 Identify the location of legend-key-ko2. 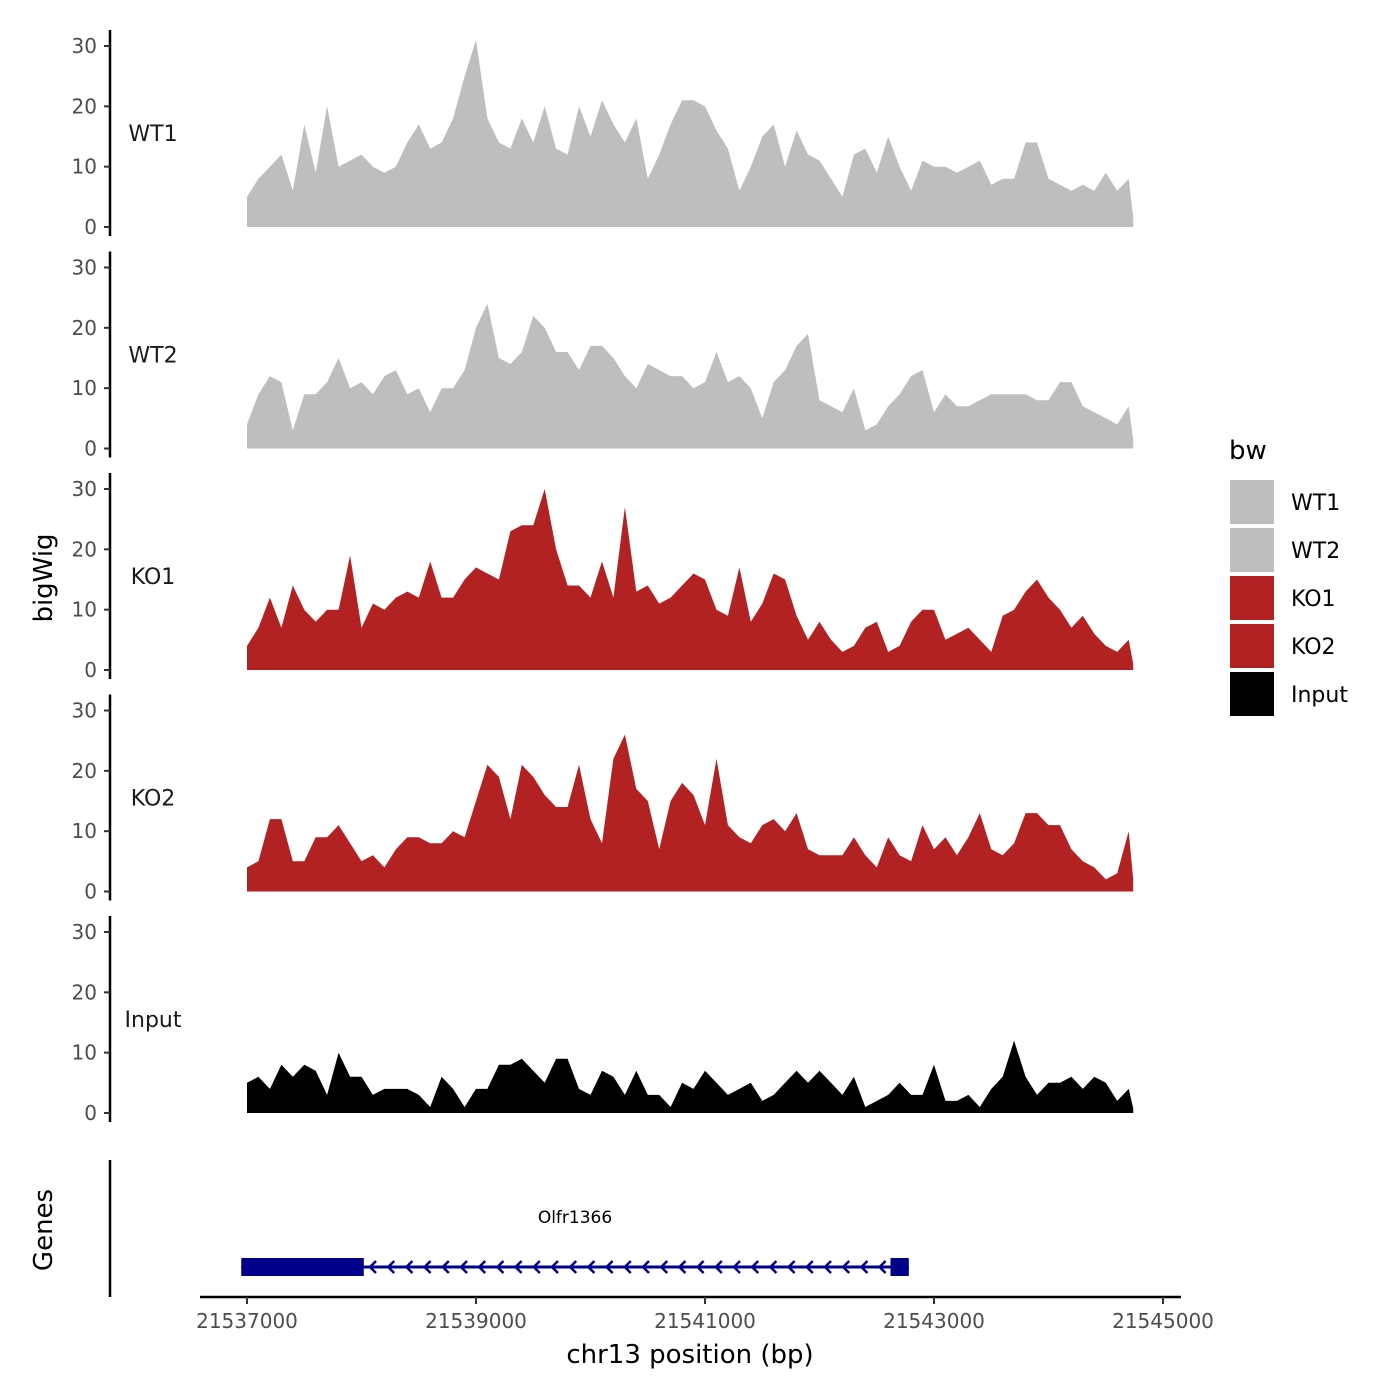
(1252, 646).